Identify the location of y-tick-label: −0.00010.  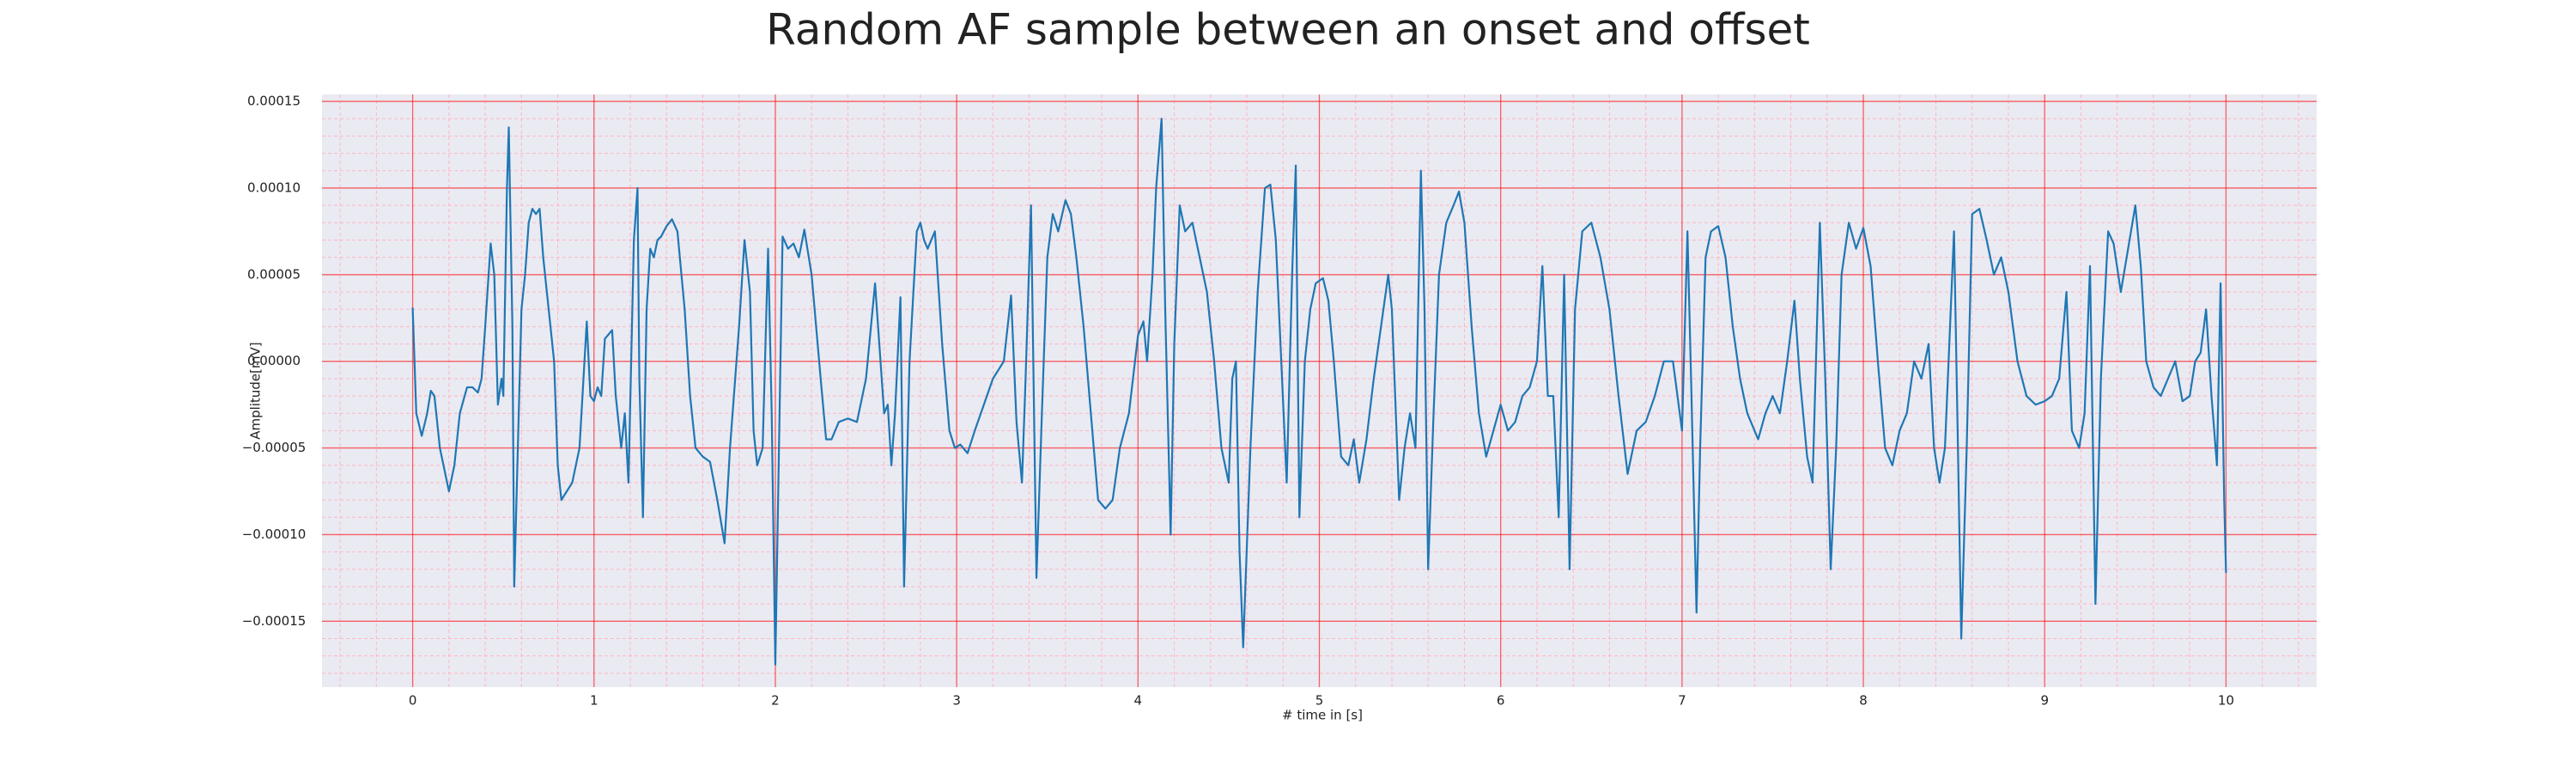
(274, 534).